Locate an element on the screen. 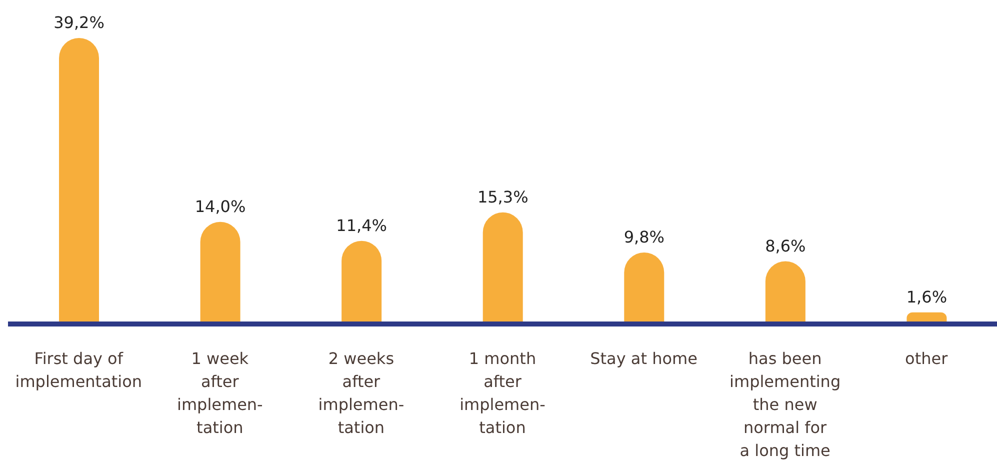 Image resolution: width=997 pixels, height=471 pixels. data-label: 1,6% is located at coordinates (927, 296).